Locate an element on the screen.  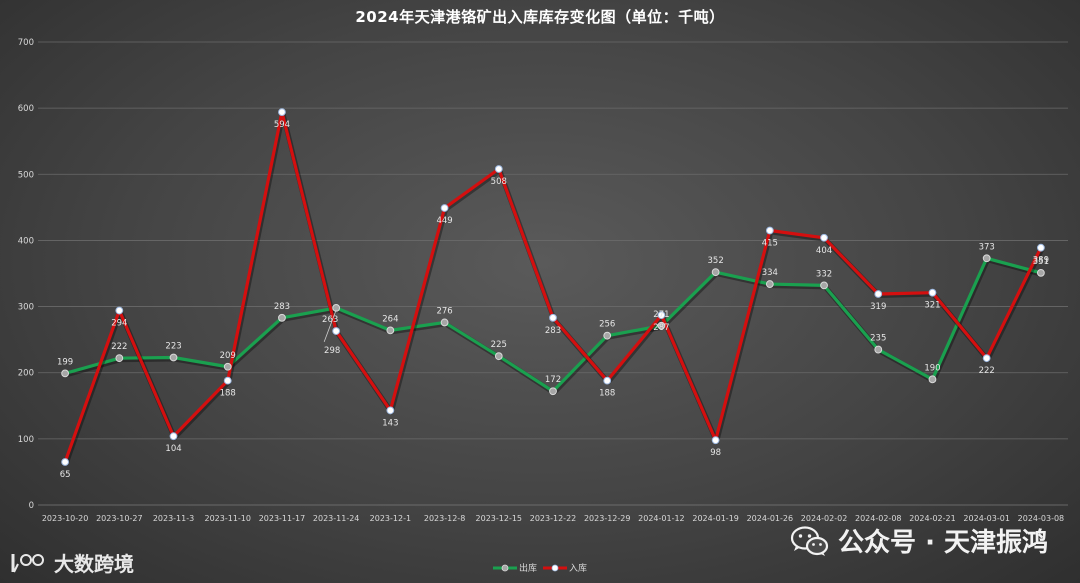
data-label-in: 294 is located at coordinates (119, 324).